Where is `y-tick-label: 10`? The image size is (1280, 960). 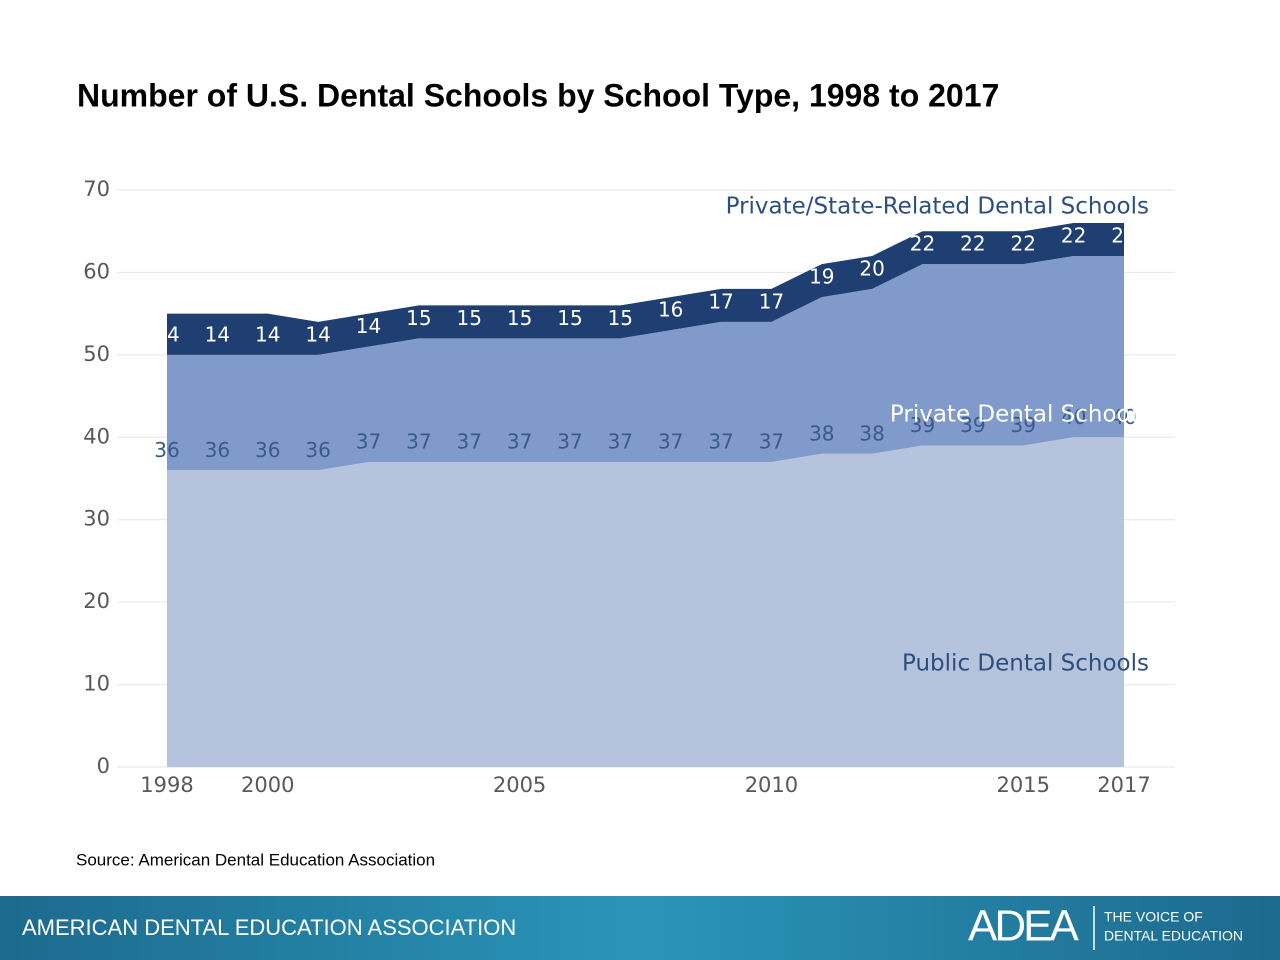
y-tick-label: 10 is located at coordinates (96, 684).